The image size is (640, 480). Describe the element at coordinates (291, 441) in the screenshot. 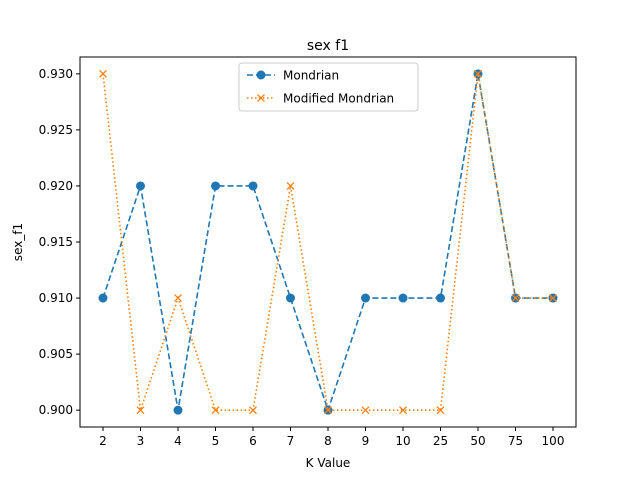

I see `x-tick-label: 7` at that location.